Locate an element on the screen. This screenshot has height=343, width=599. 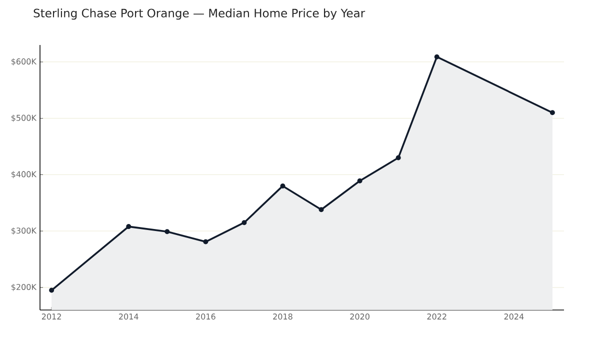
x-tick-label: 2024 is located at coordinates (514, 317).